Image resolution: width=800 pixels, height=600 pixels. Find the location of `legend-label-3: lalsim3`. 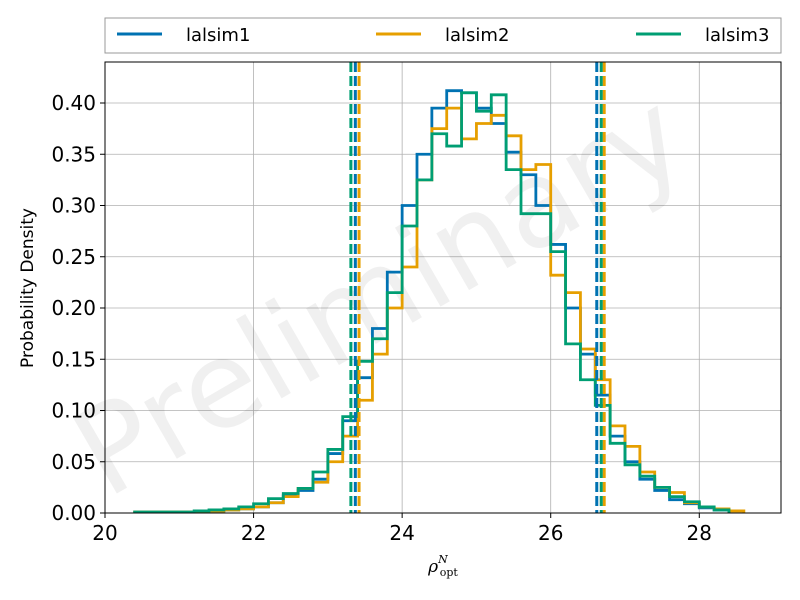

legend-label-3: lalsim3 is located at coordinates (737, 35).